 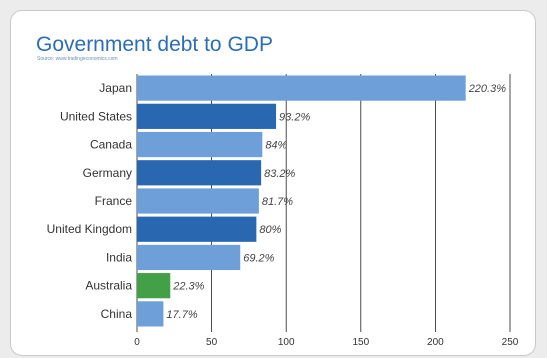 I want to click on data-label: 220.3%, so click(x=487, y=89).